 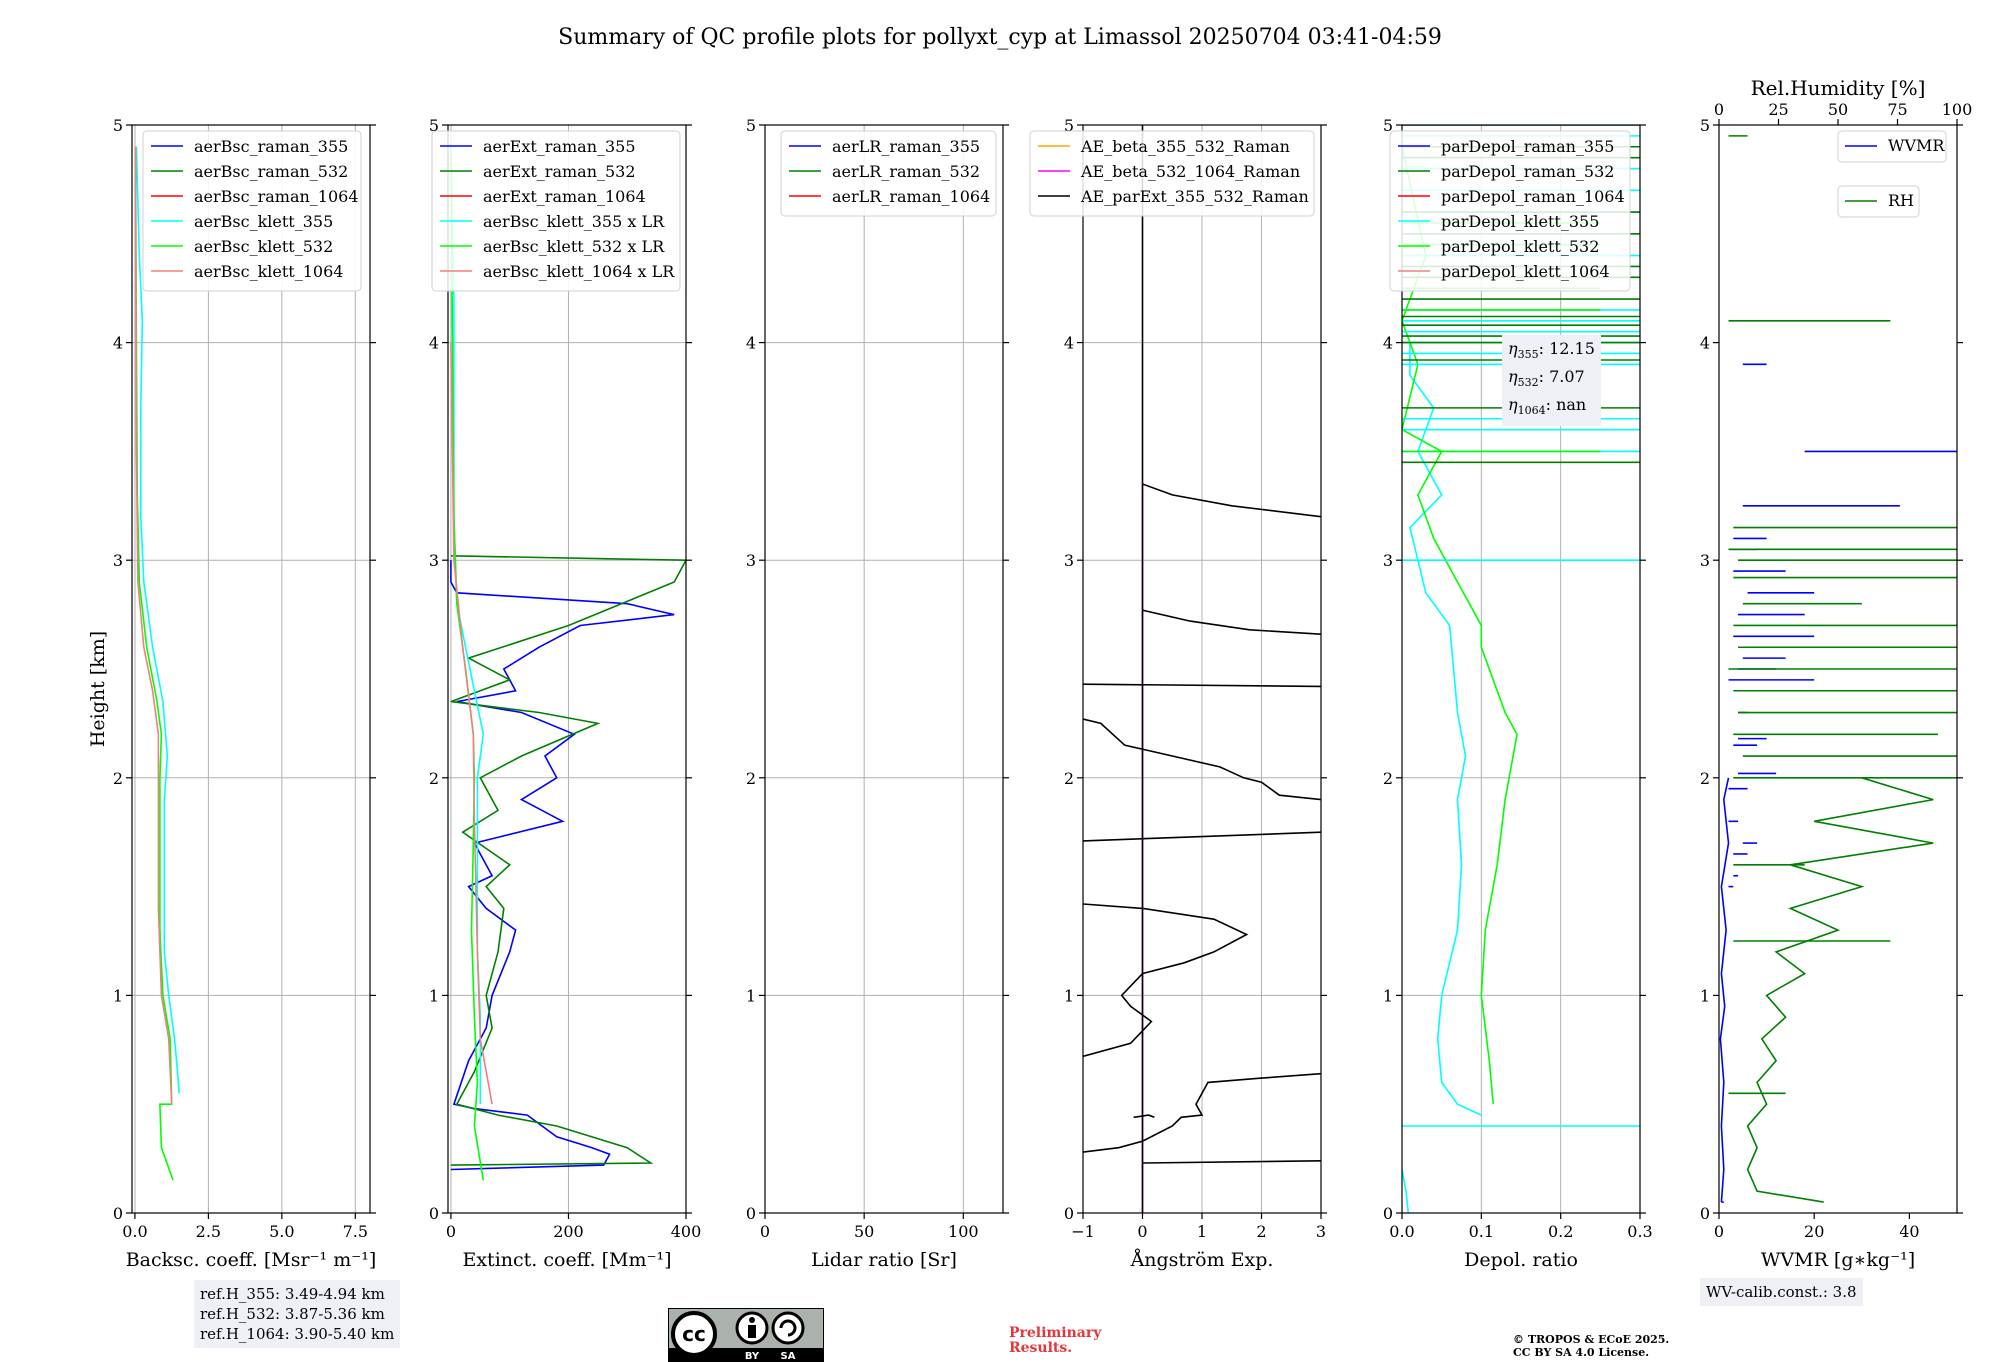 What do you see at coordinates (208, 1231) in the screenshot?
I see `x-tick-label: 2.5` at bounding box center [208, 1231].